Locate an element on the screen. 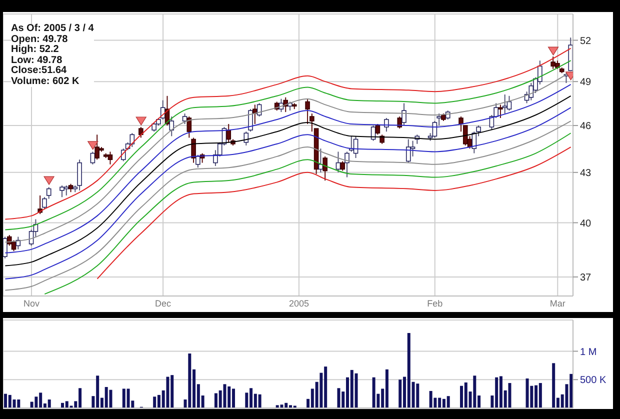 The width and height of the screenshot is (620, 419). y-tick-label: 52 is located at coordinates (586, 41).